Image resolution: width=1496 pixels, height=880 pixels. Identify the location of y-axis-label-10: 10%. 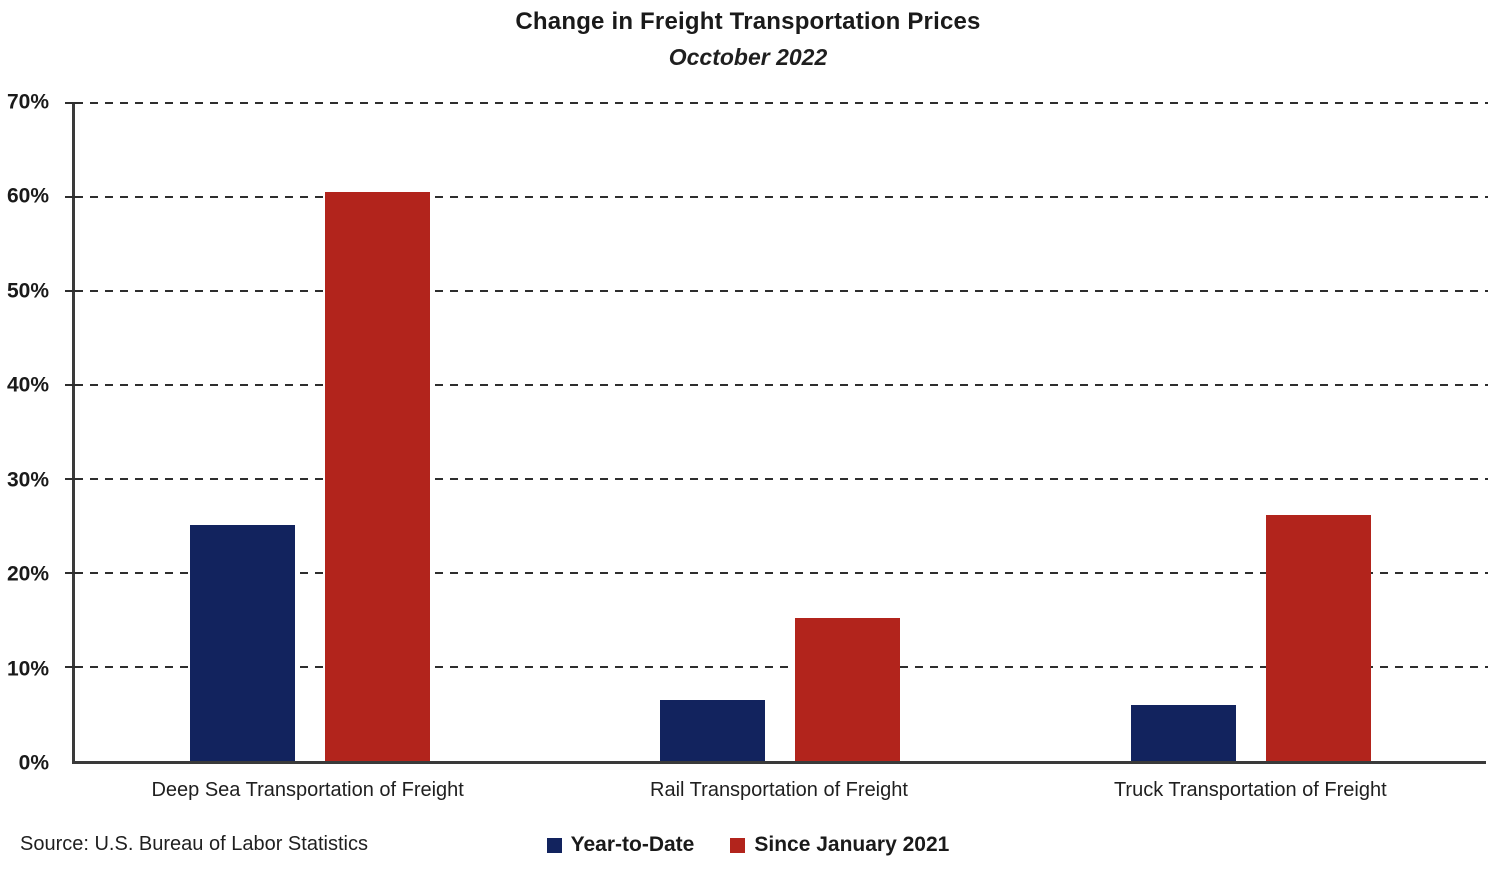
(27, 669).